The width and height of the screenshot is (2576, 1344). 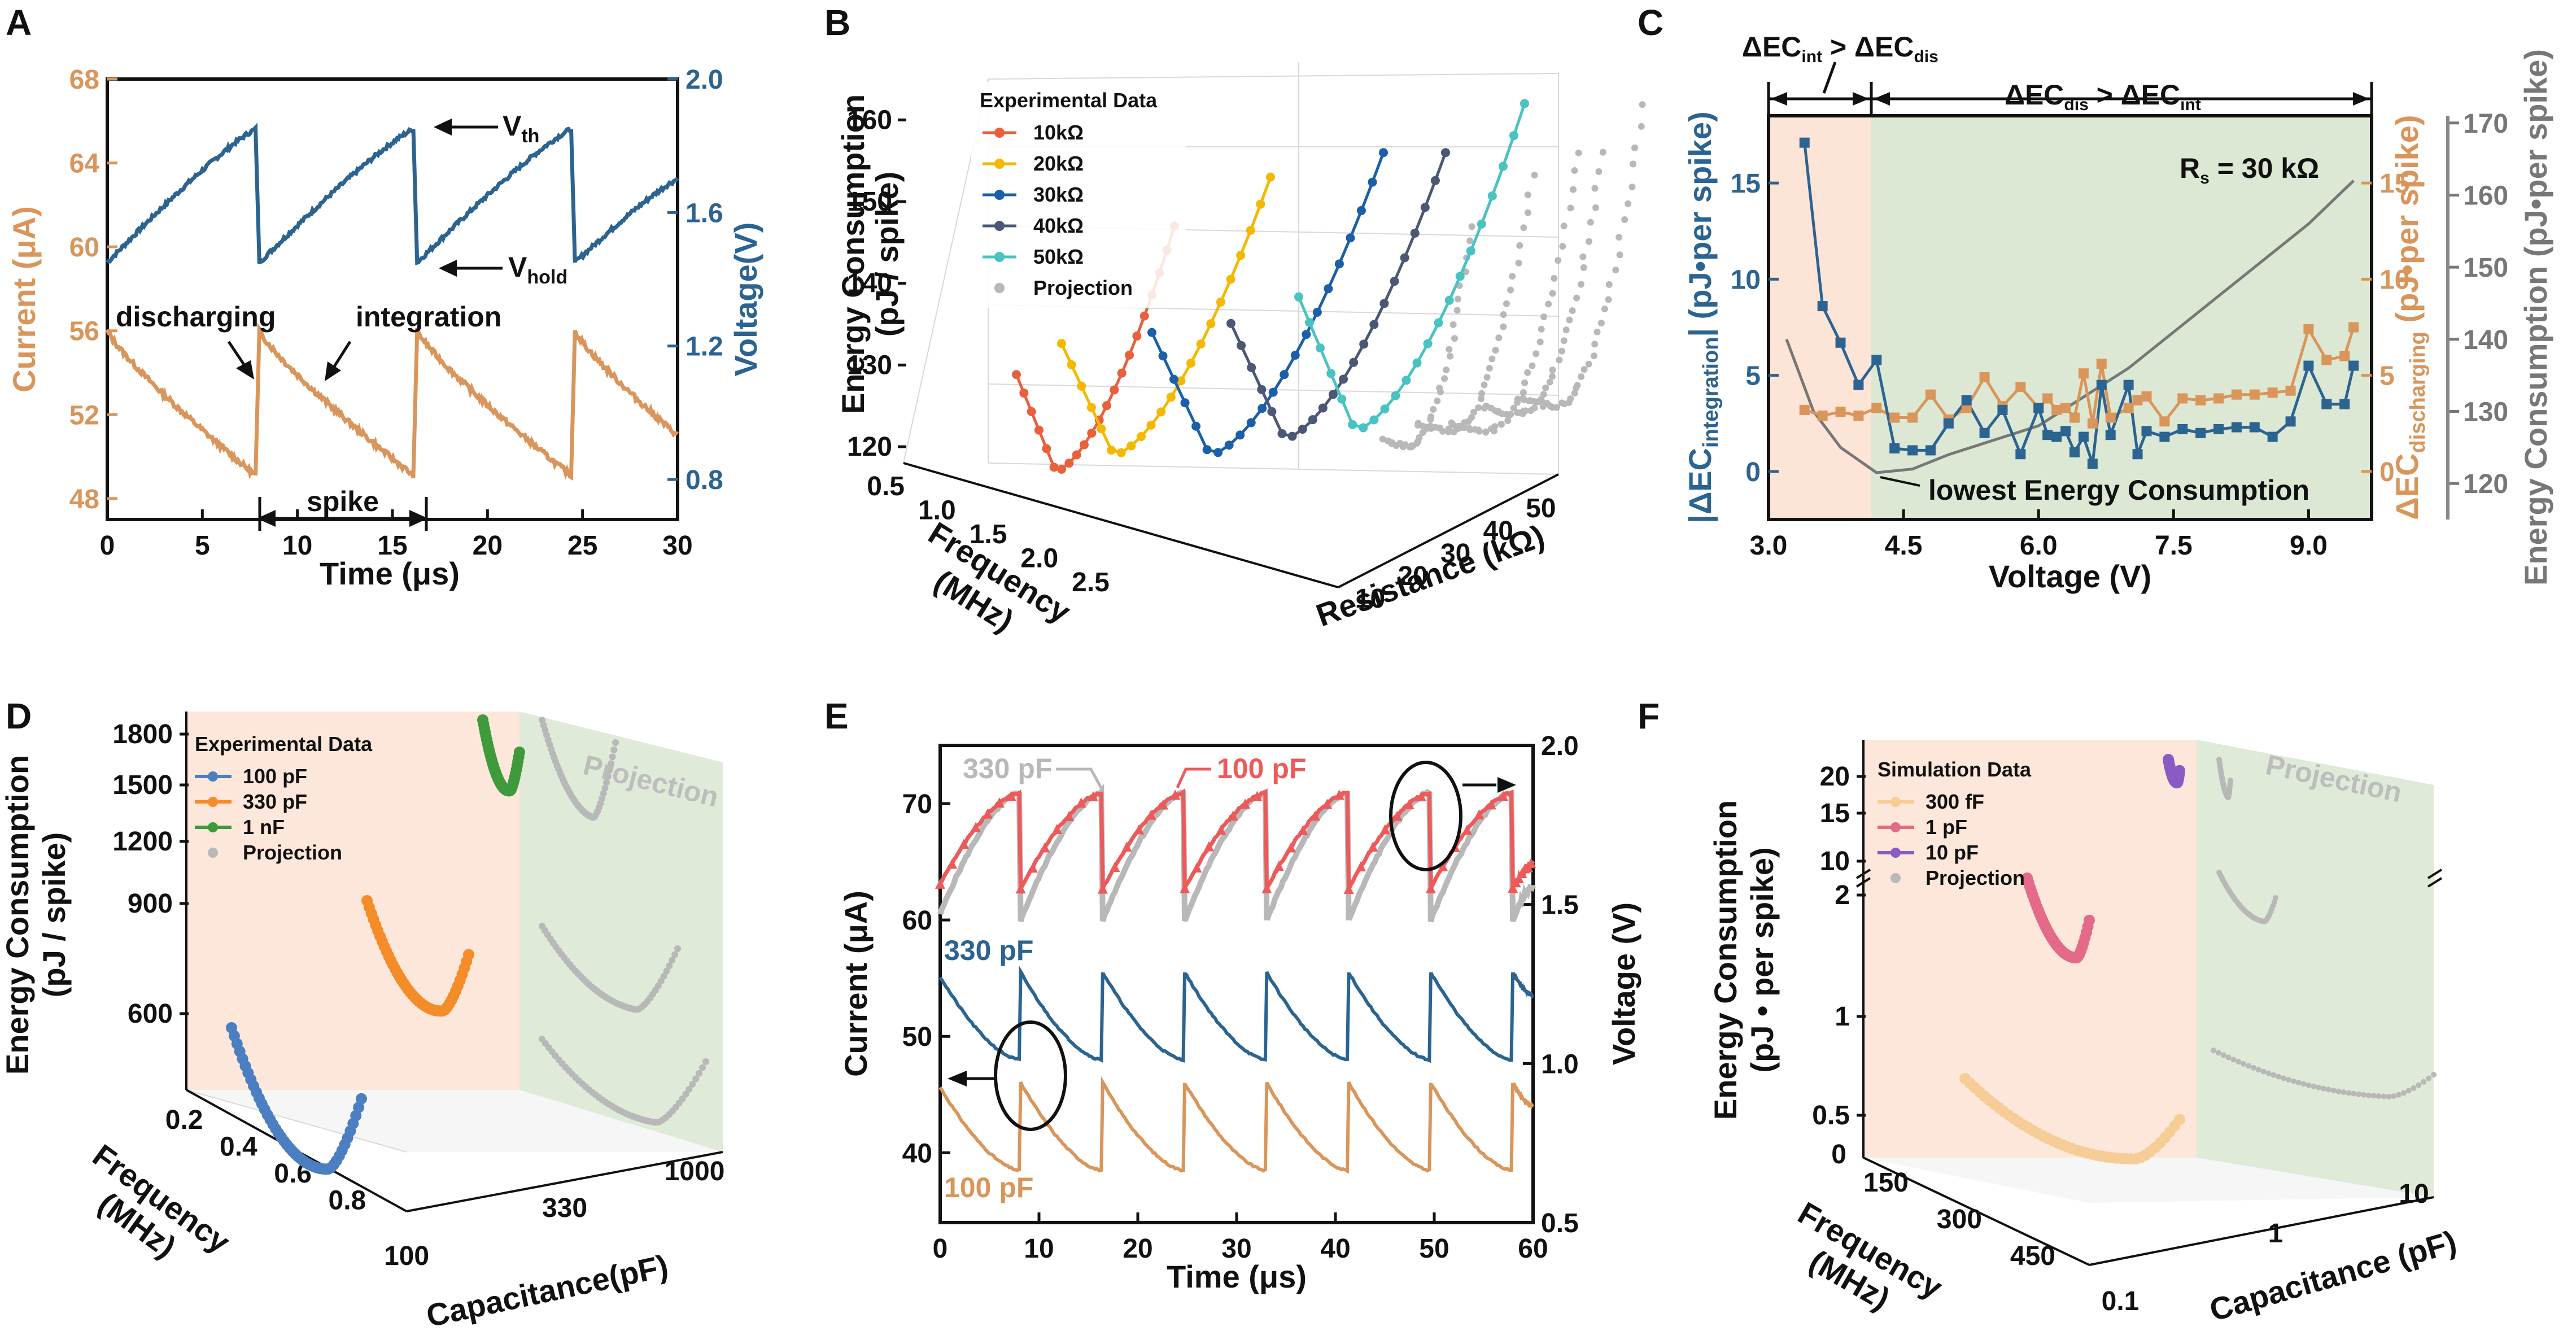 What do you see at coordinates (887, 254) in the screenshot?
I see `panel-b-z-label-unit: (pJ / spike)` at bounding box center [887, 254].